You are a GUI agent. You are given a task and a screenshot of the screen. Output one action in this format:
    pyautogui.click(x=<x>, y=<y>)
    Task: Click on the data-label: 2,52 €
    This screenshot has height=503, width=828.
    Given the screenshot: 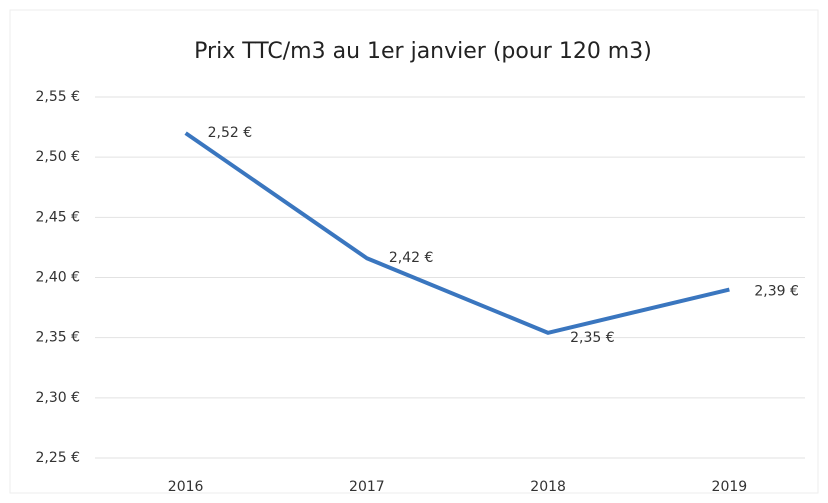 What is the action you would take?
    pyautogui.click(x=230, y=133)
    